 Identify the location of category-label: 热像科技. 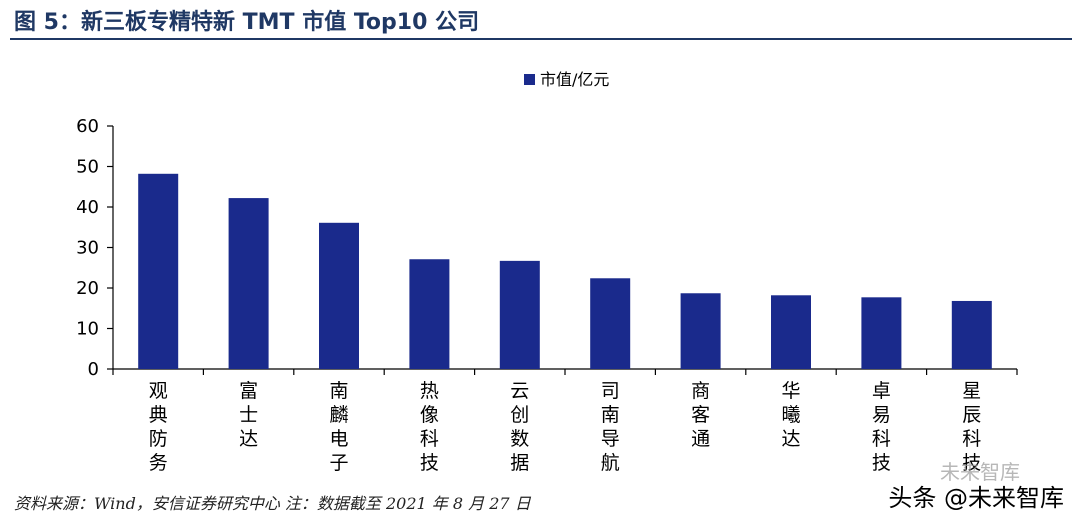
(429, 427).